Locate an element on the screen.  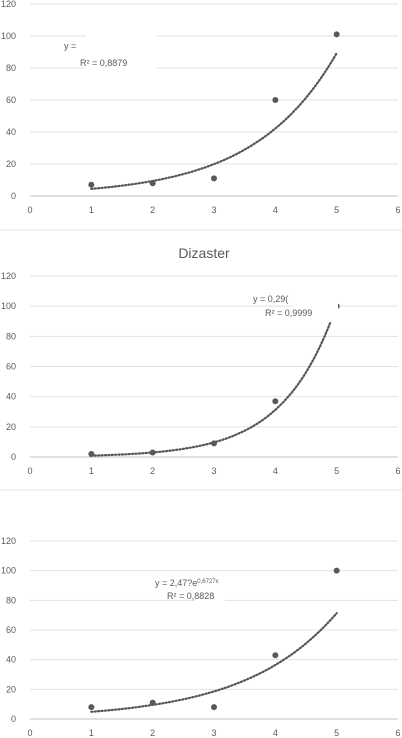
chart-title: Dizaster is located at coordinates (204, 253).